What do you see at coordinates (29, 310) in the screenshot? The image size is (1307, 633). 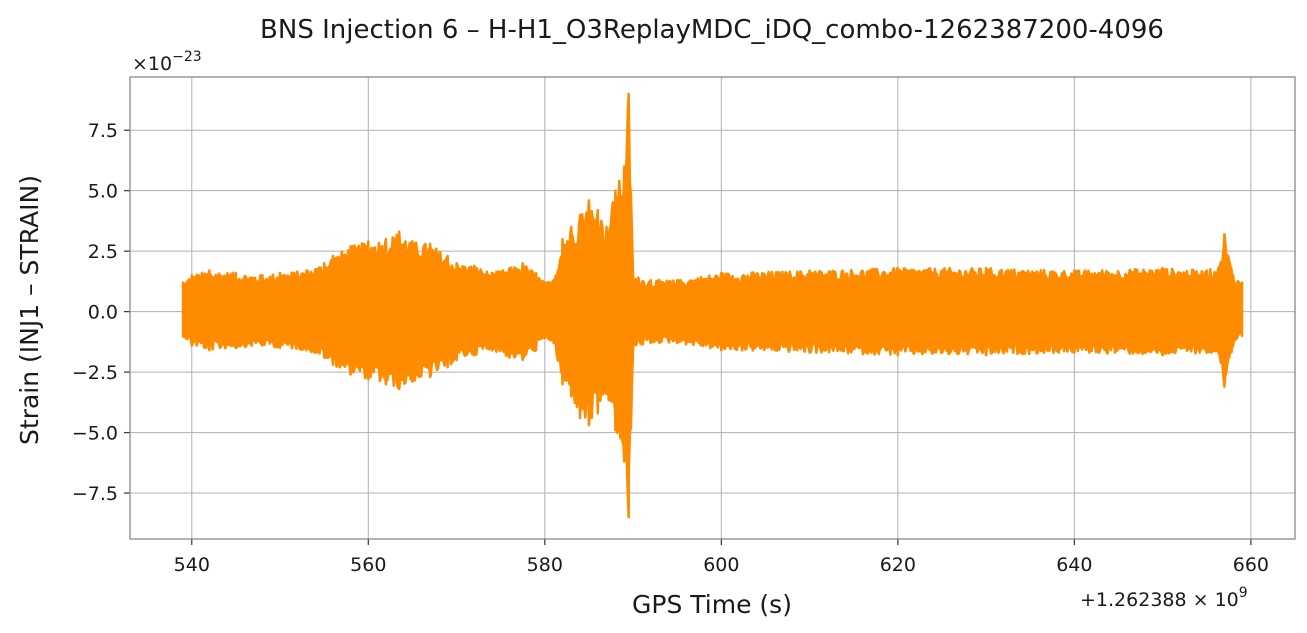 I see `y-axis-title: Strain (INJ1 – STRAIN)` at bounding box center [29, 310].